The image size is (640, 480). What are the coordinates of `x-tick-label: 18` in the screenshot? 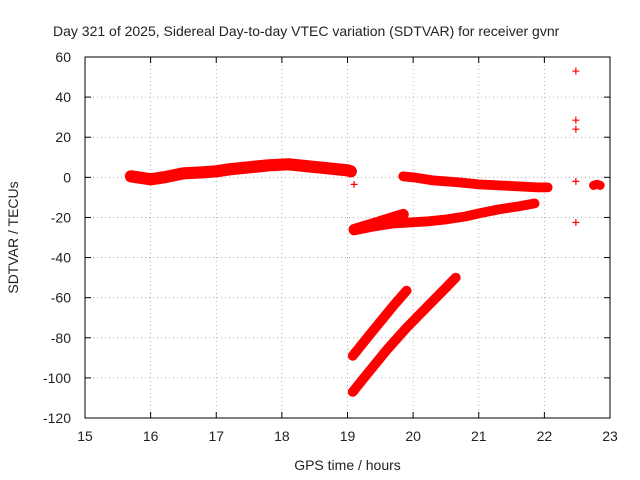 It's located at (282, 436).